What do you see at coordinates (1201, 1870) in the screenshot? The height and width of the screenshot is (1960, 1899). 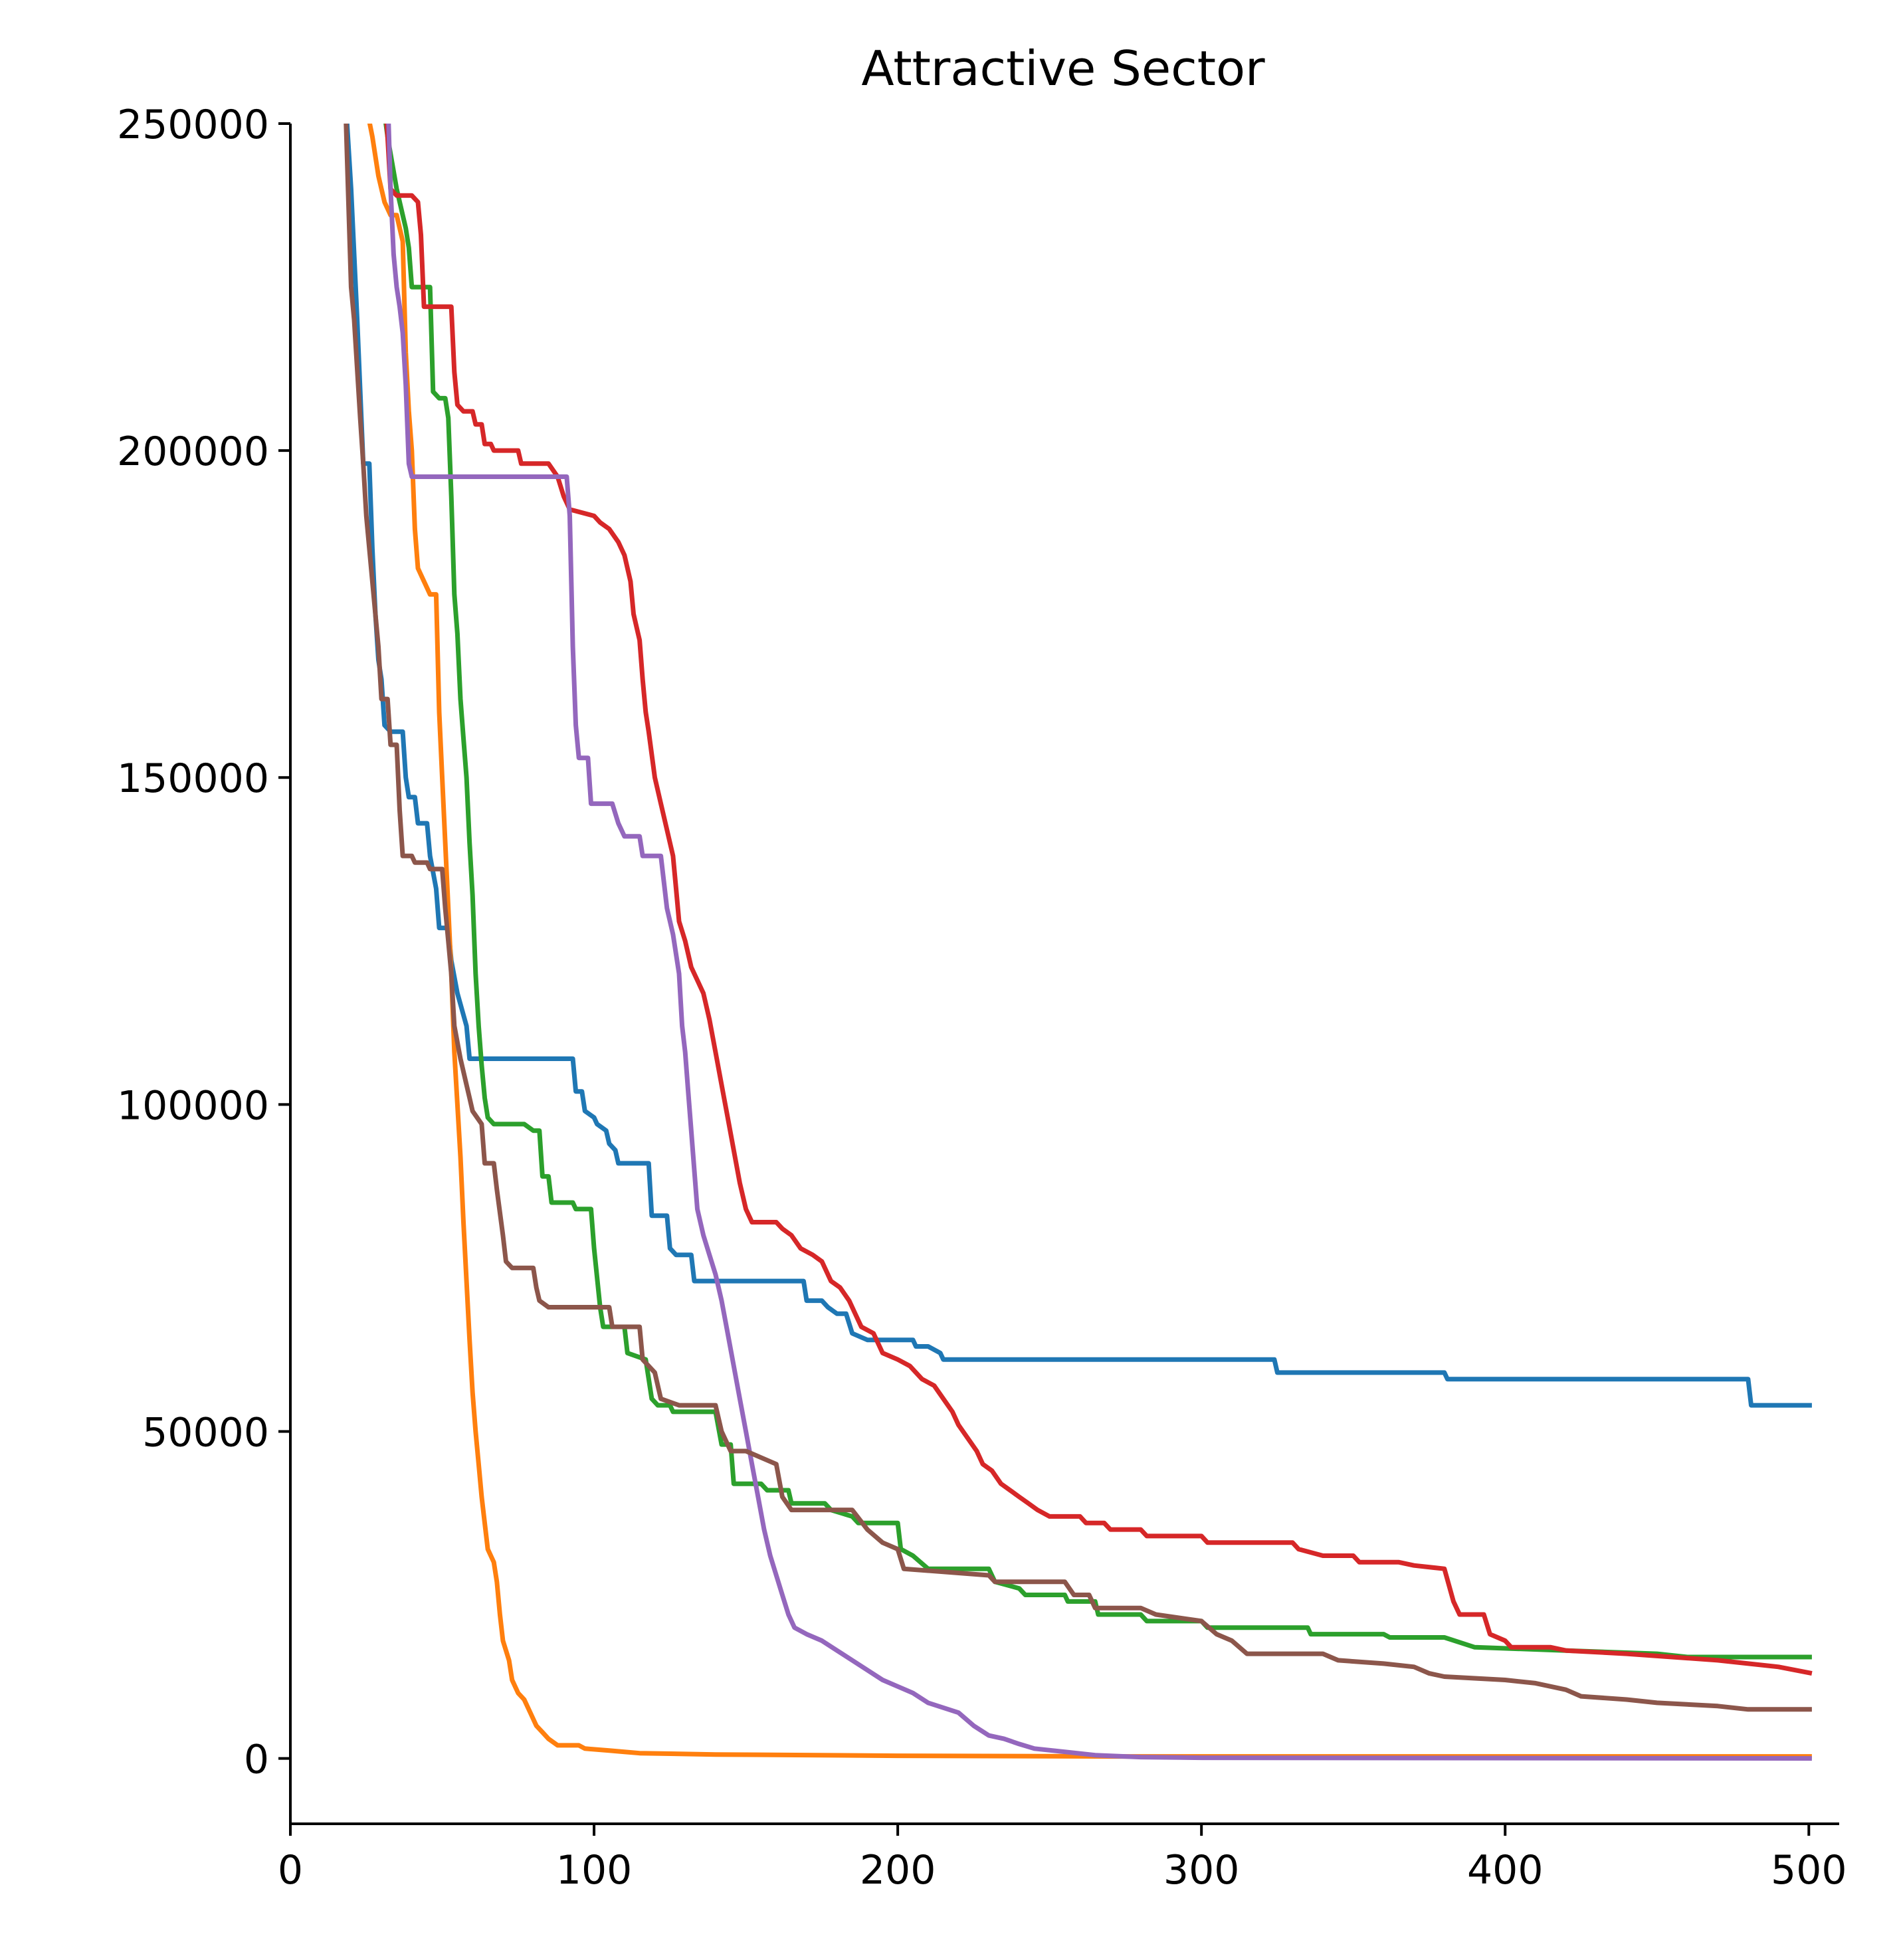 I see `x-tick-label: 300` at bounding box center [1201, 1870].